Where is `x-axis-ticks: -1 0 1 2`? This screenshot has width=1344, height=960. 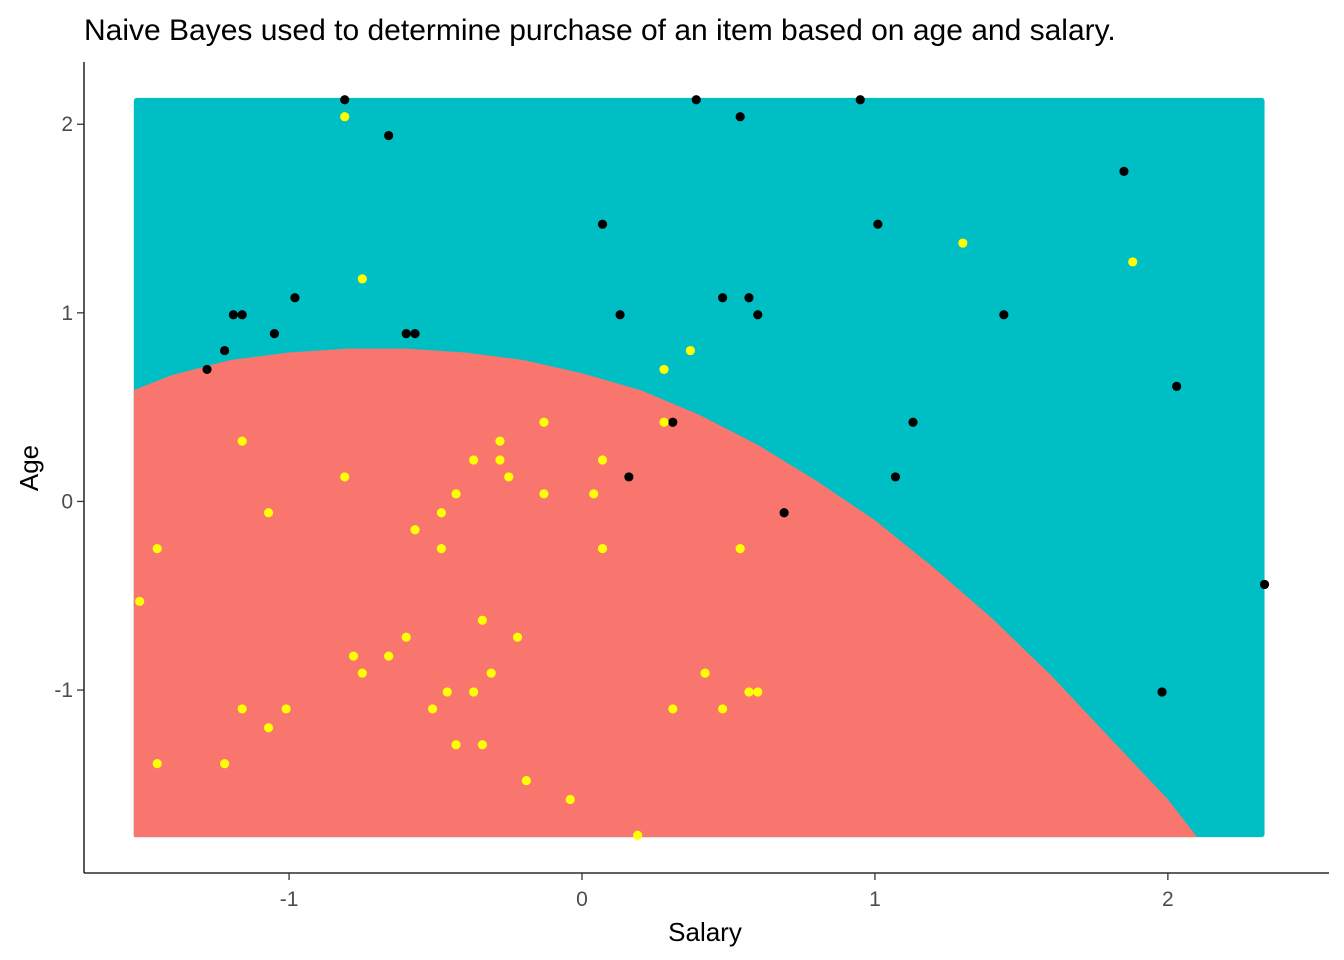
x-axis-ticks: -1 0 1 2 is located at coordinates (727, 892).